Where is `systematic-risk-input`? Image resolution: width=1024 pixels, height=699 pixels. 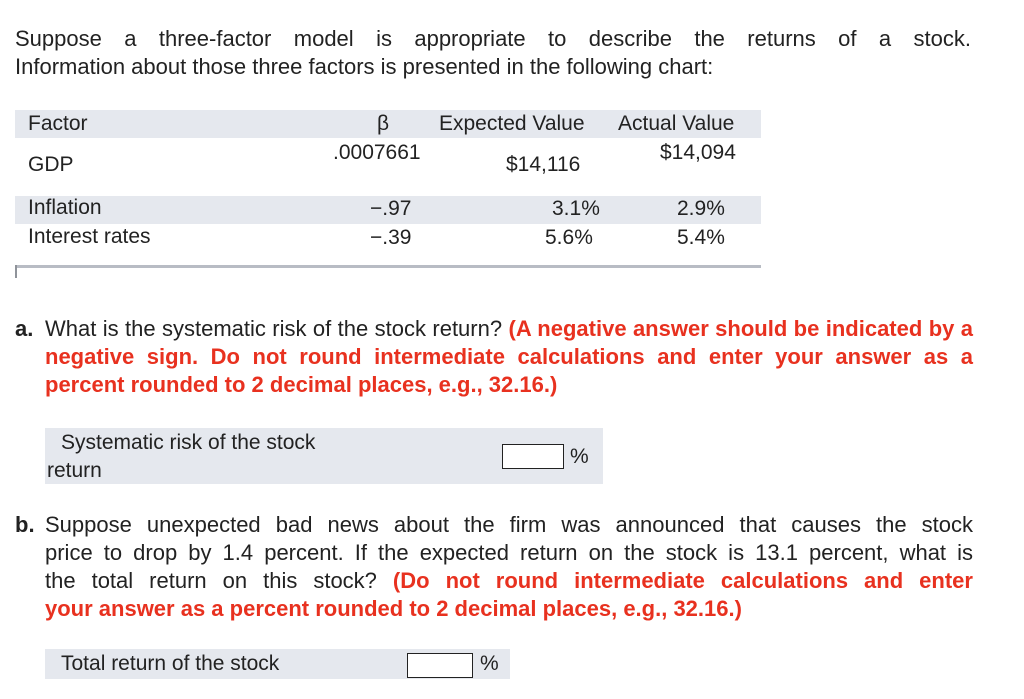
systematic-risk-input is located at coordinates (533, 456).